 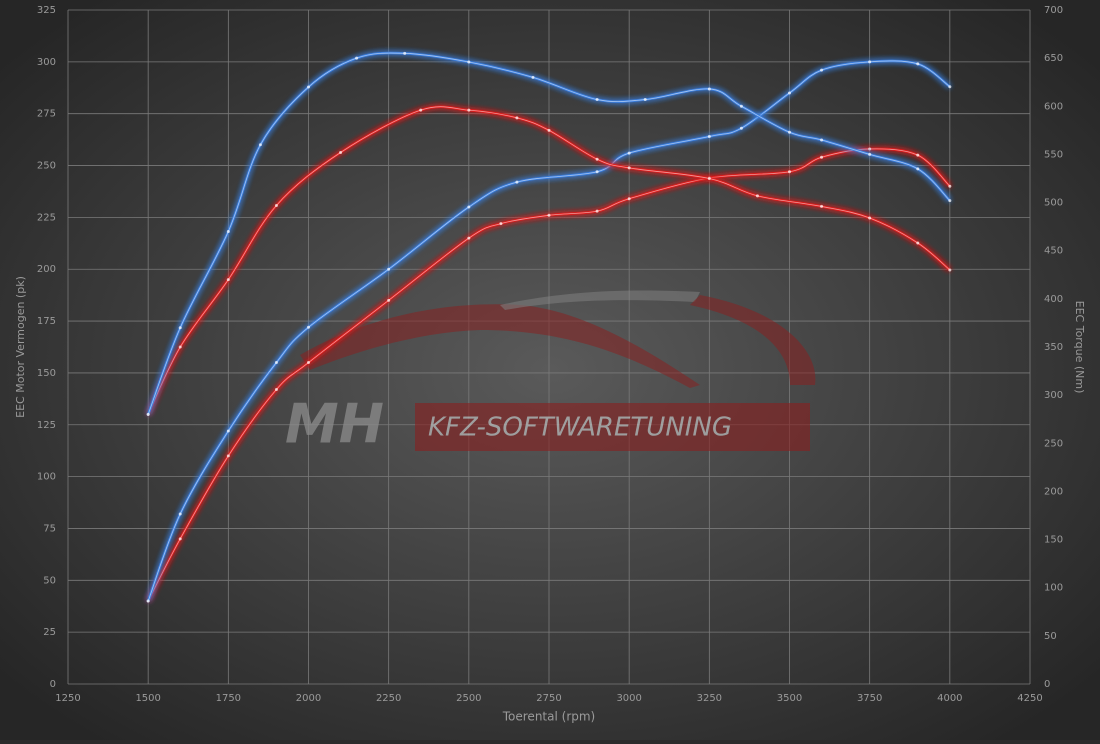 I want to click on y-tick-label: 325, so click(x=46, y=10).